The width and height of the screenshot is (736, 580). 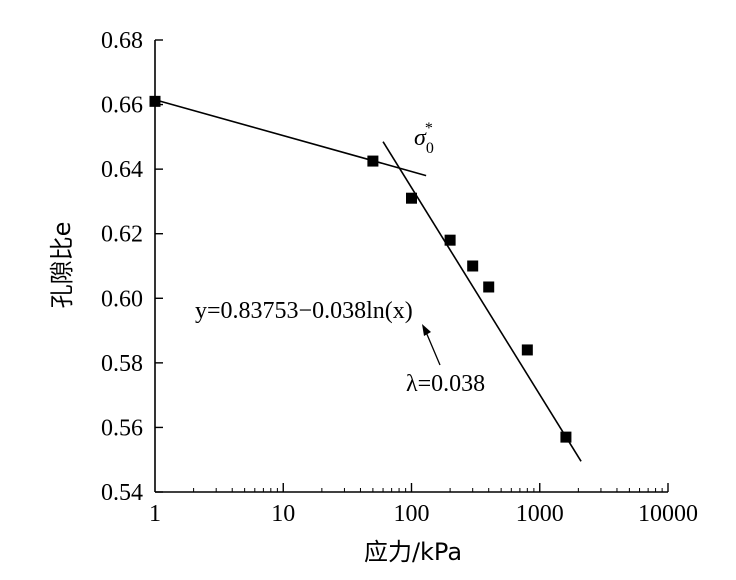 What do you see at coordinates (413, 552) in the screenshot?
I see `x-axis-title: 应力/kPa` at bounding box center [413, 552].